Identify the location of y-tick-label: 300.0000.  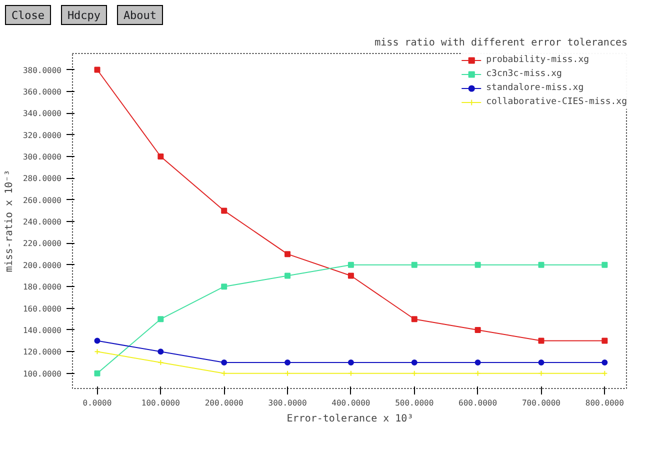
(42, 157).